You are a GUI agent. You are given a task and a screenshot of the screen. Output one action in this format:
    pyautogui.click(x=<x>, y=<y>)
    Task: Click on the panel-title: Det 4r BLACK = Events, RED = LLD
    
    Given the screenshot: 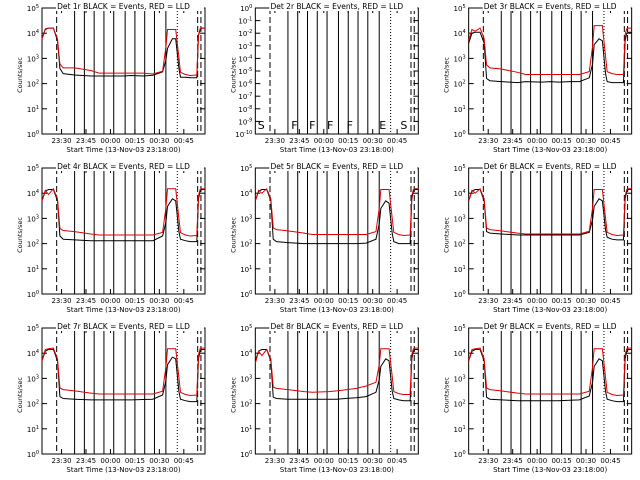 What is the action you would take?
    pyautogui.click(x=123, y=166)
    